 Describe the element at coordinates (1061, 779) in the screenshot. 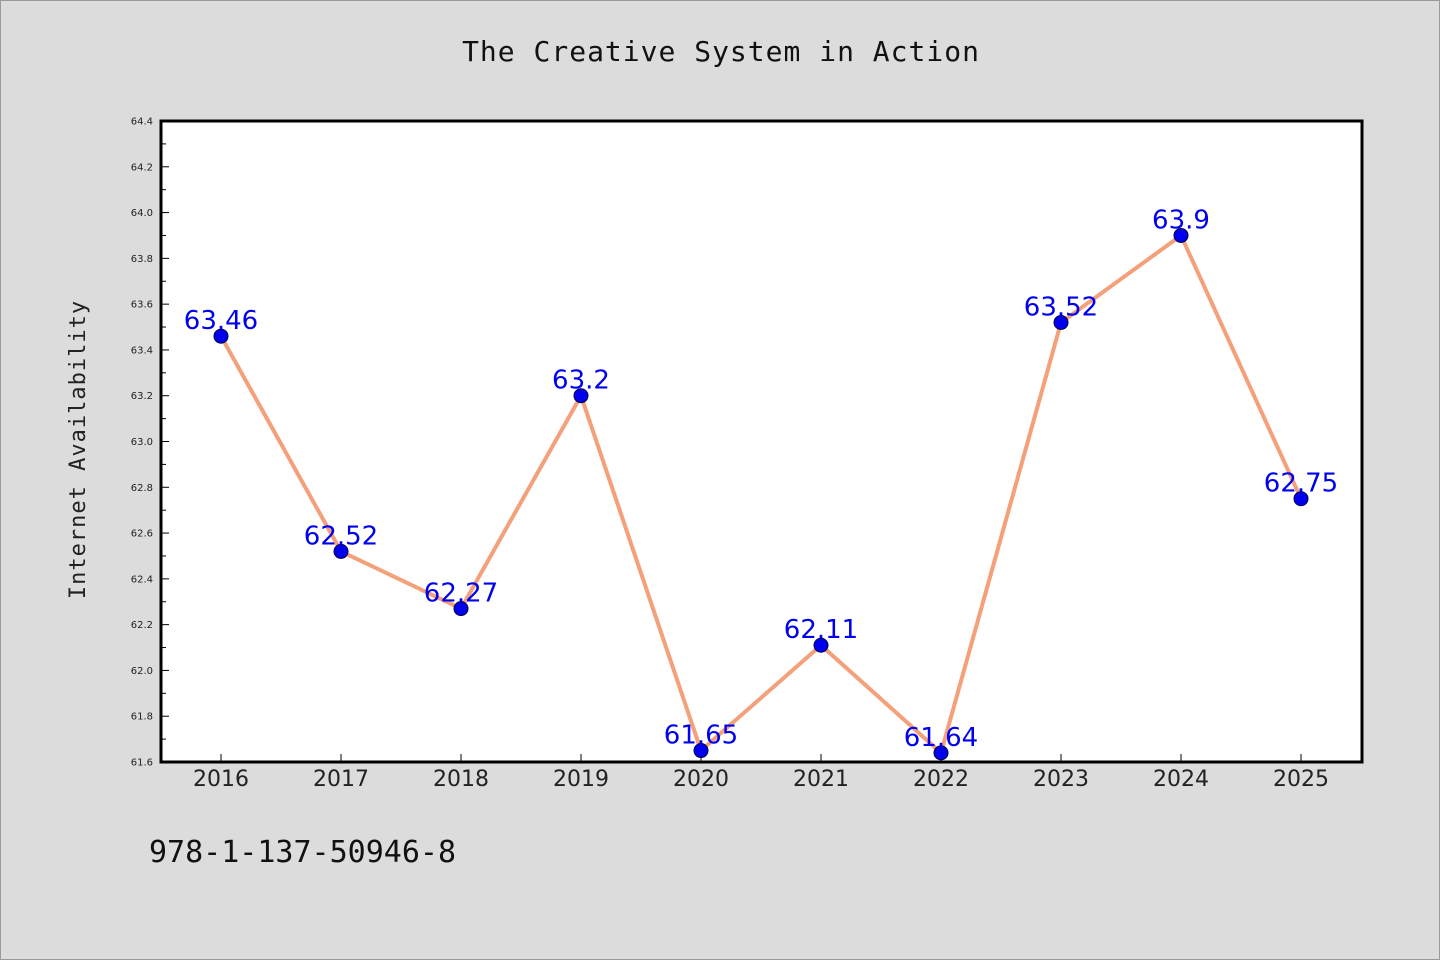

I see `x-tick-label: 2023` at that location.